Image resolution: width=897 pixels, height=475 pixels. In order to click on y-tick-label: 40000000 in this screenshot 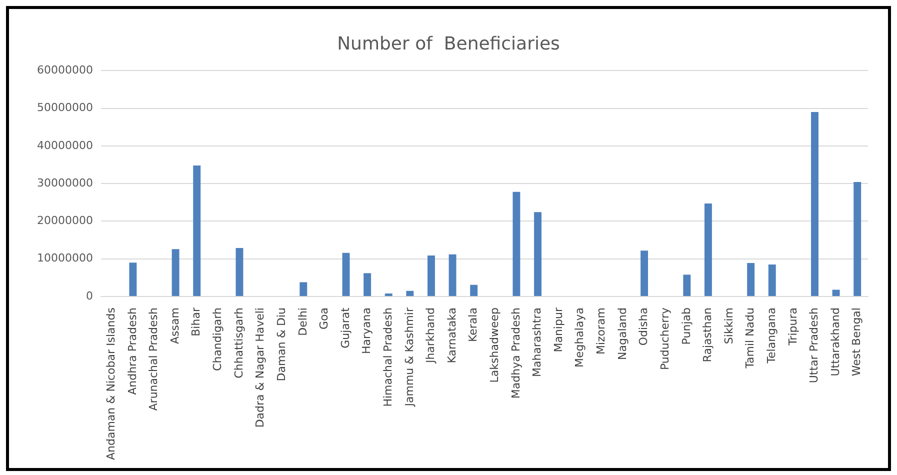, I will do `click(64, 145)`.